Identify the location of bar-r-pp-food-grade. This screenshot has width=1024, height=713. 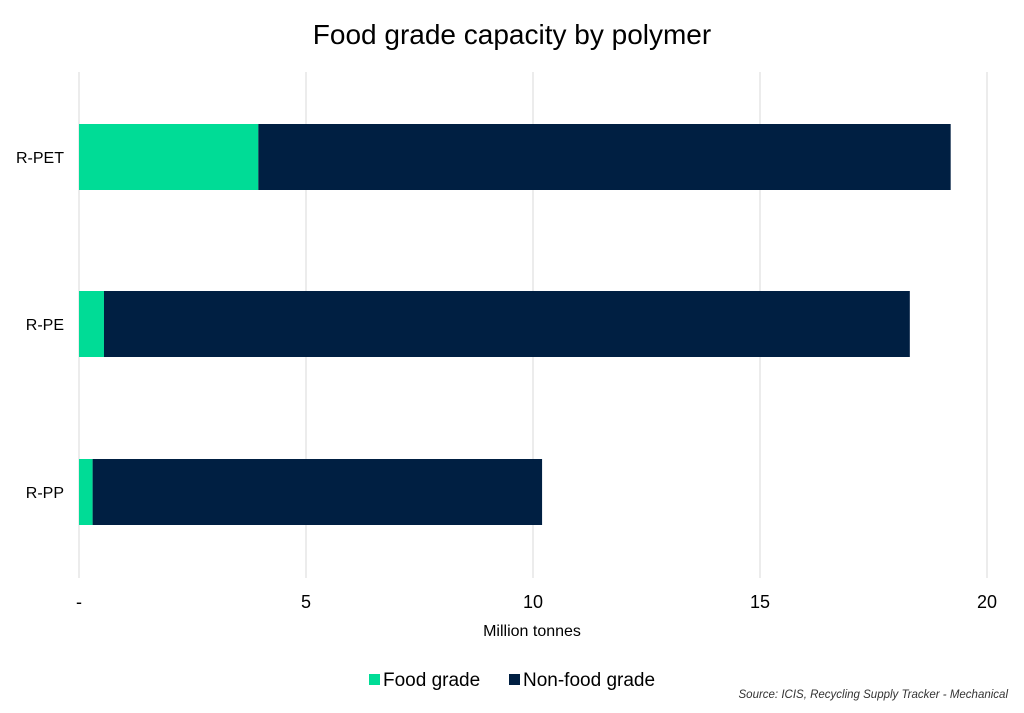
(86, 492).